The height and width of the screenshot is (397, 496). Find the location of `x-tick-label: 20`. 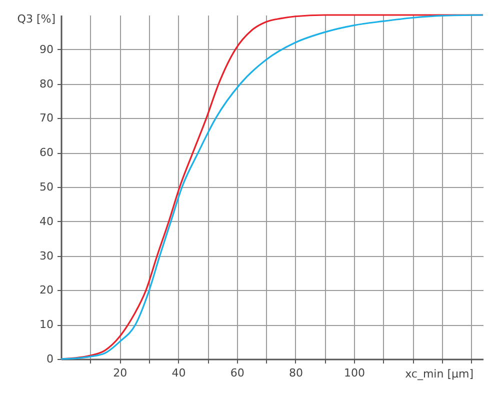

x-tick-label: 20 is located at coordinates (120, 373).